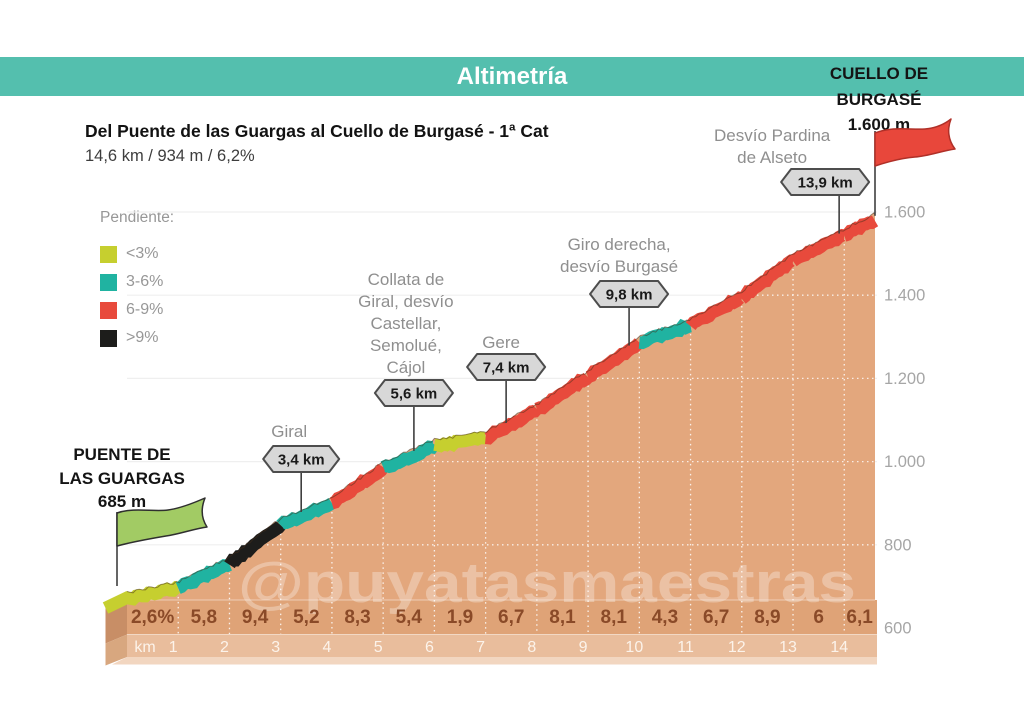 Image resolution: width=1024 pixels, height=715 pixels. Describe the element at coordinates (904, 213) in the screenshot. I see `elevation-tick: 1.600` at that location.